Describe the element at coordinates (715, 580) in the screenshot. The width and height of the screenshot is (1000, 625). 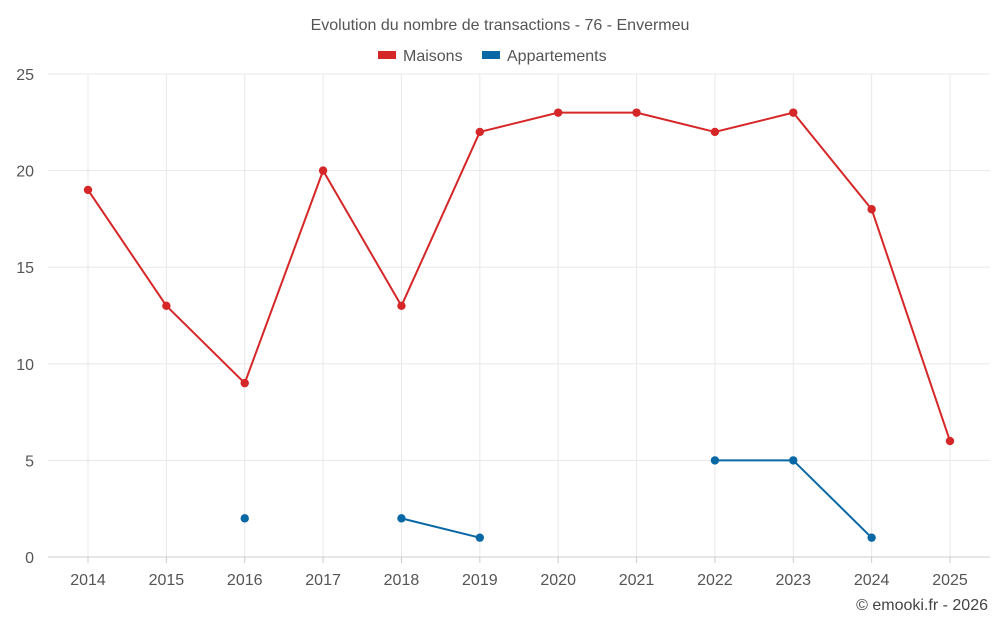
I see `x-tick-label: 2022` at that location.